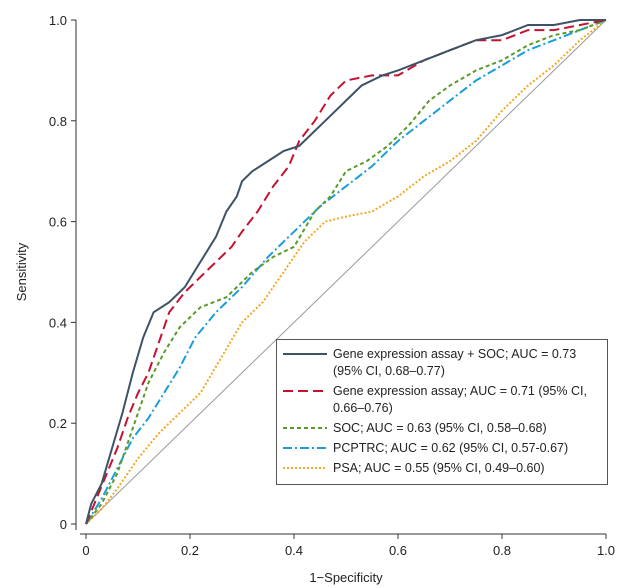 Image resolution: width=621 pixels, height=588 pixels. What do you see at coordinates (85, 550) in the screenshot?
I see `x-tick-label: 0` at bounding box center [85, 550].